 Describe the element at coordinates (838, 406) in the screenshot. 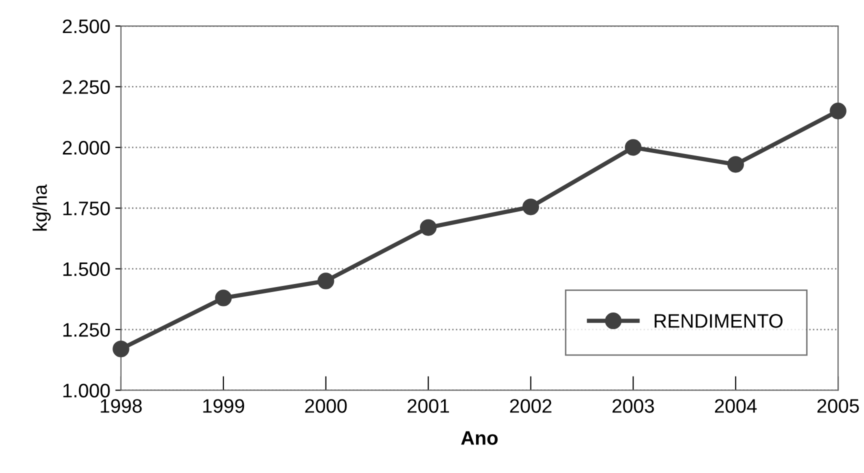

I see `x-tick-label: 2005` at that location.